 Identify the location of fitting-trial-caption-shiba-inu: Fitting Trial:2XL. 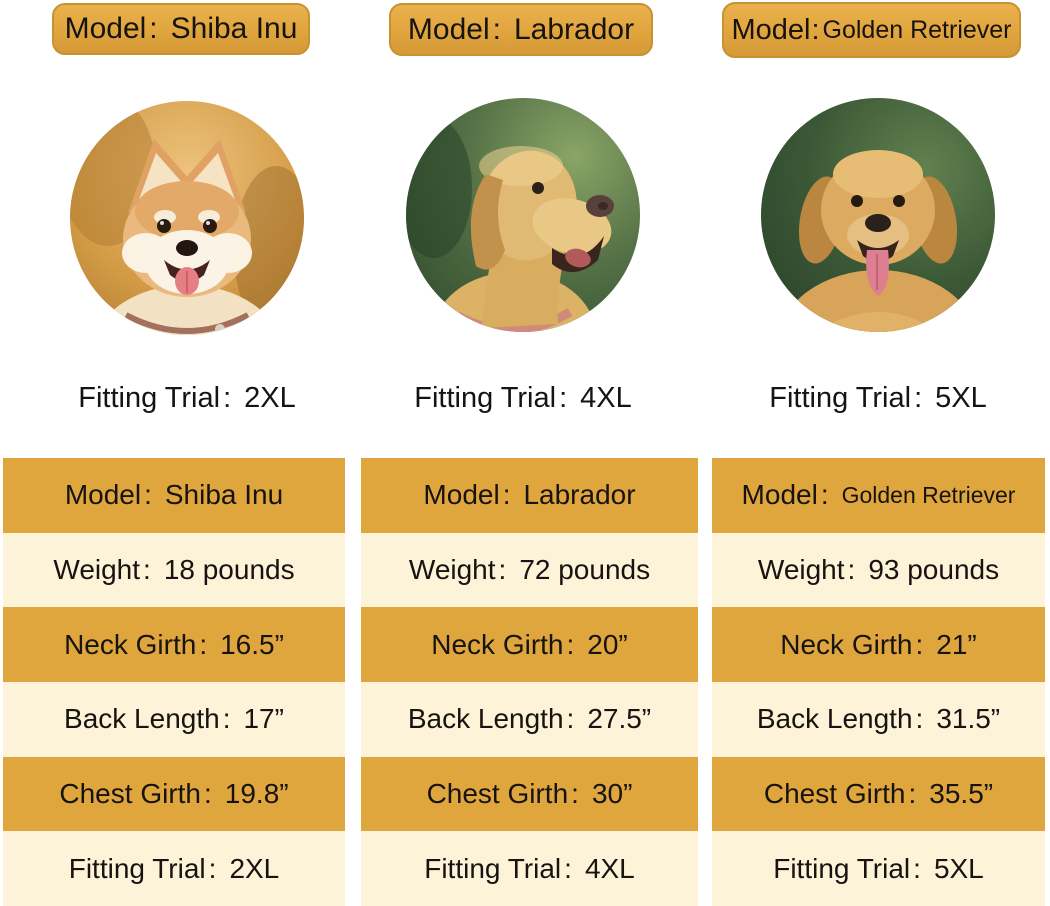
(187, 398).